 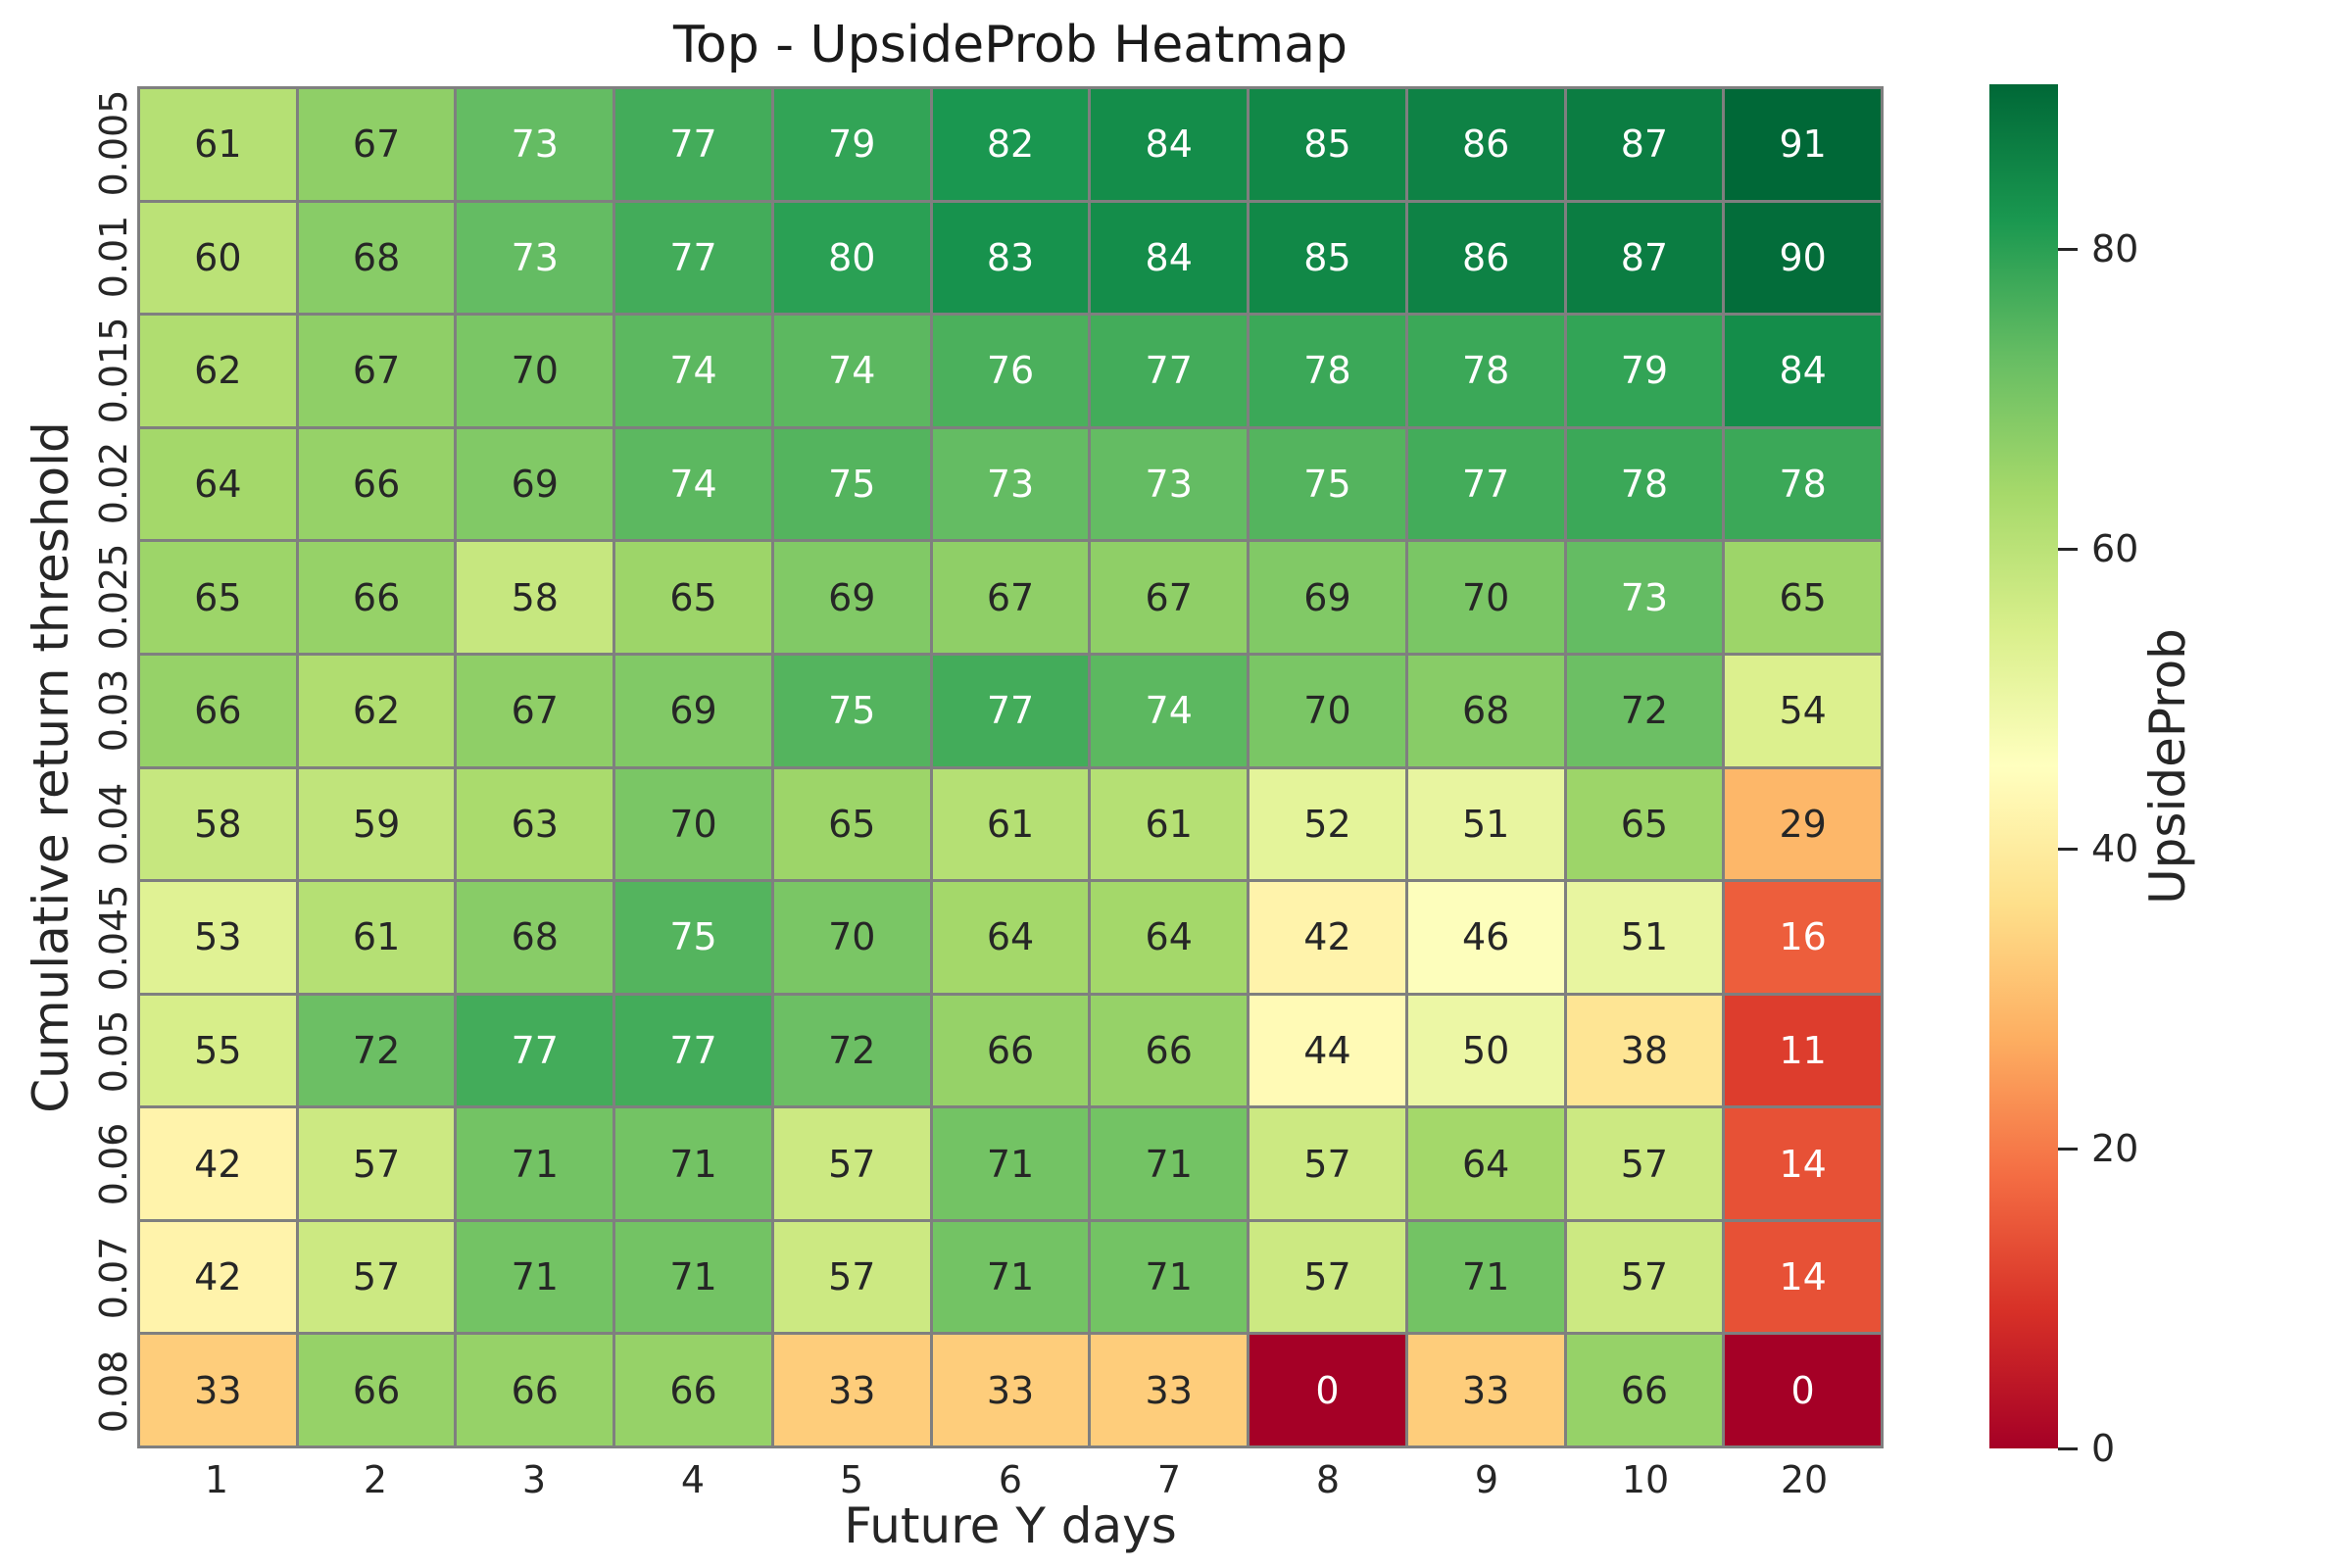 I want to click on heatmap-cell: 54, so click(x=1803, y=710).